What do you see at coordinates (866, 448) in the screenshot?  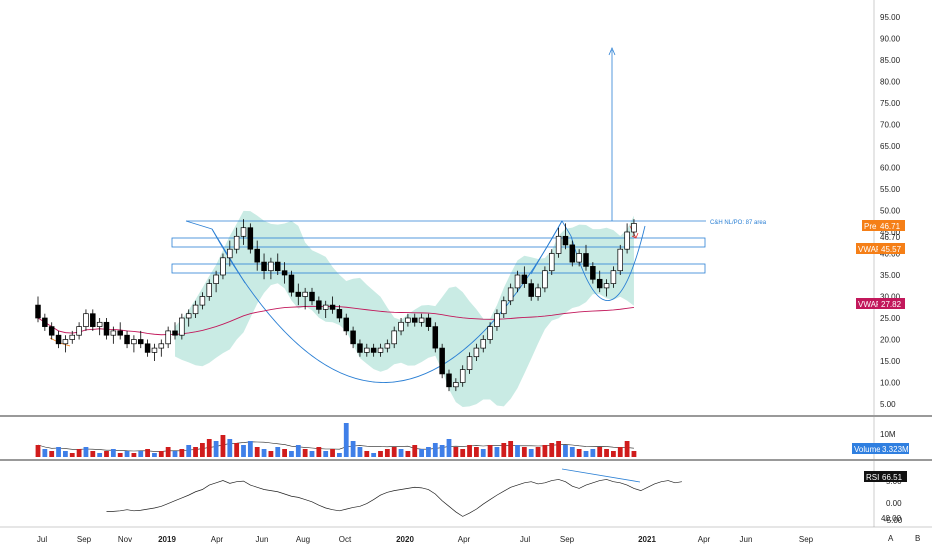 I see `volume-title-bg` at bounding box center [866, 448].